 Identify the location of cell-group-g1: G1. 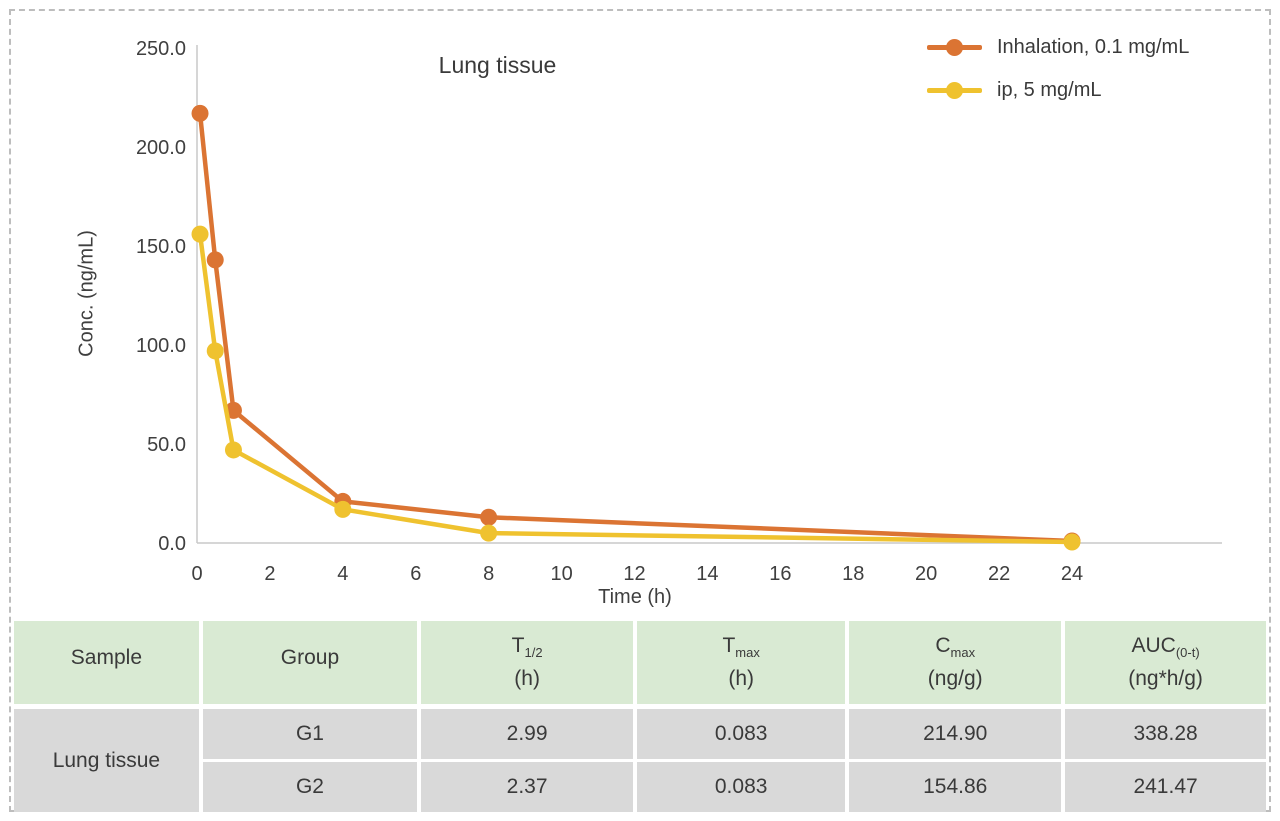
(310, 734).